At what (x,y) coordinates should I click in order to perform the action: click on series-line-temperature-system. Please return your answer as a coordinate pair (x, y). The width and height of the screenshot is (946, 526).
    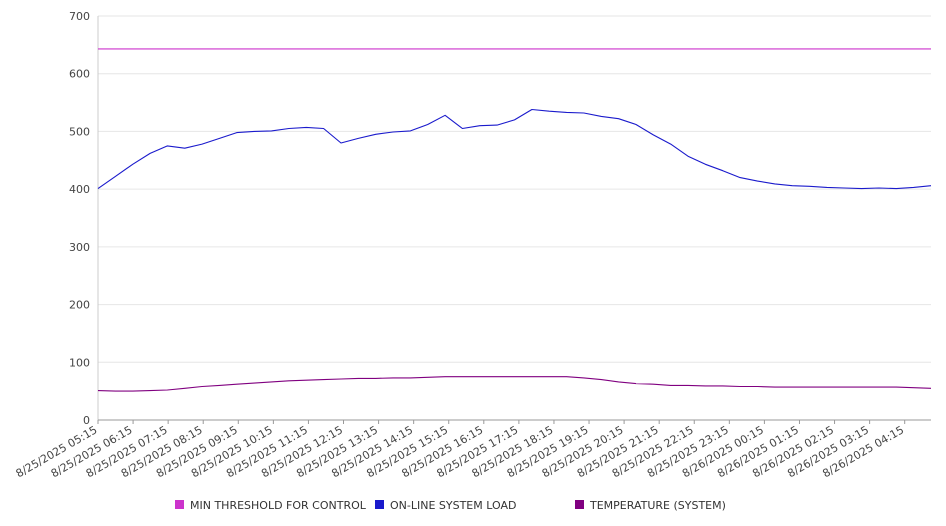
    Looking at the image, I should click on (514, 384).